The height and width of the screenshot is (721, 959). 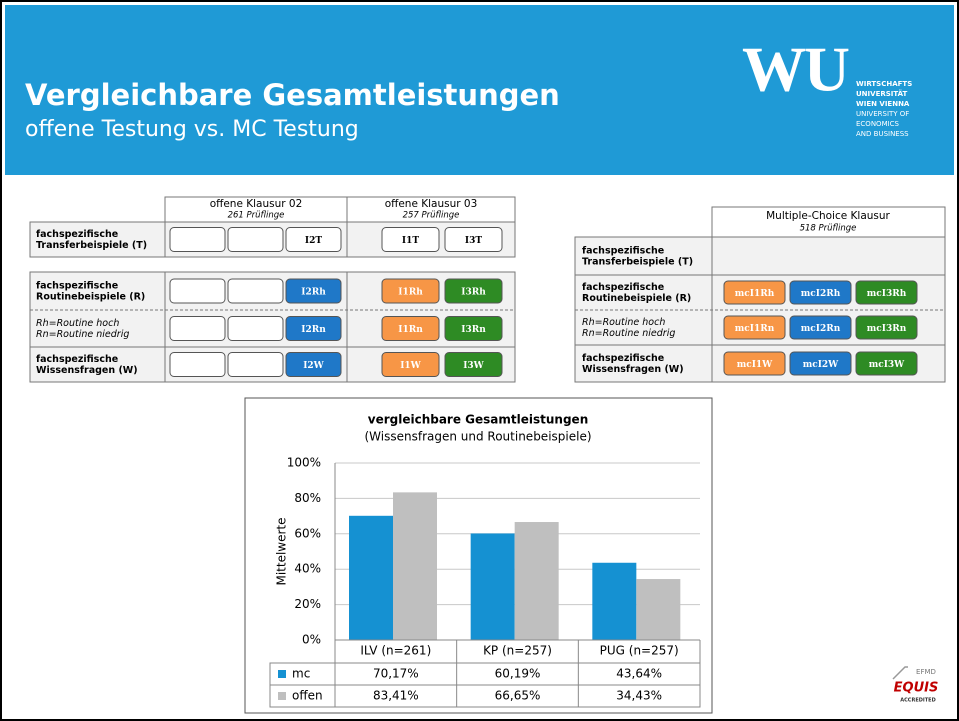 I want to click on item-label: I1T, so click(x=410, y=241).